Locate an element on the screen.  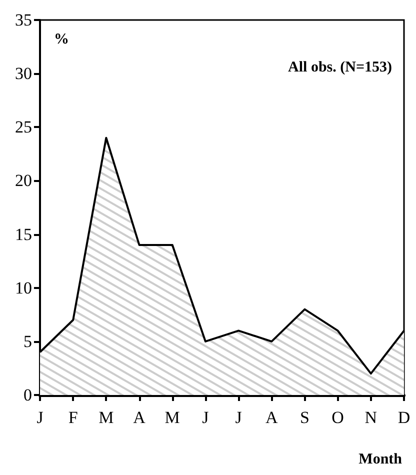
x-tick-label: D is located at coordinates (404, 417).